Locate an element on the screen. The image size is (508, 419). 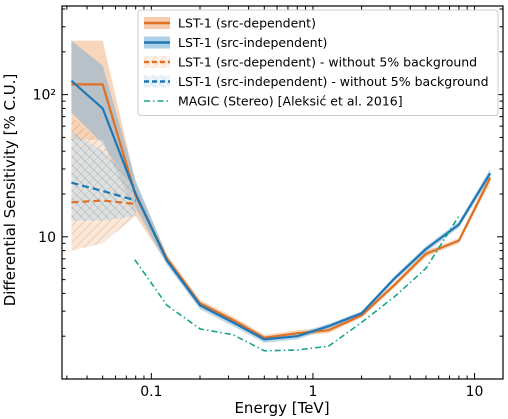
x-tick-label: 1 is located at coordinates (312, 392).